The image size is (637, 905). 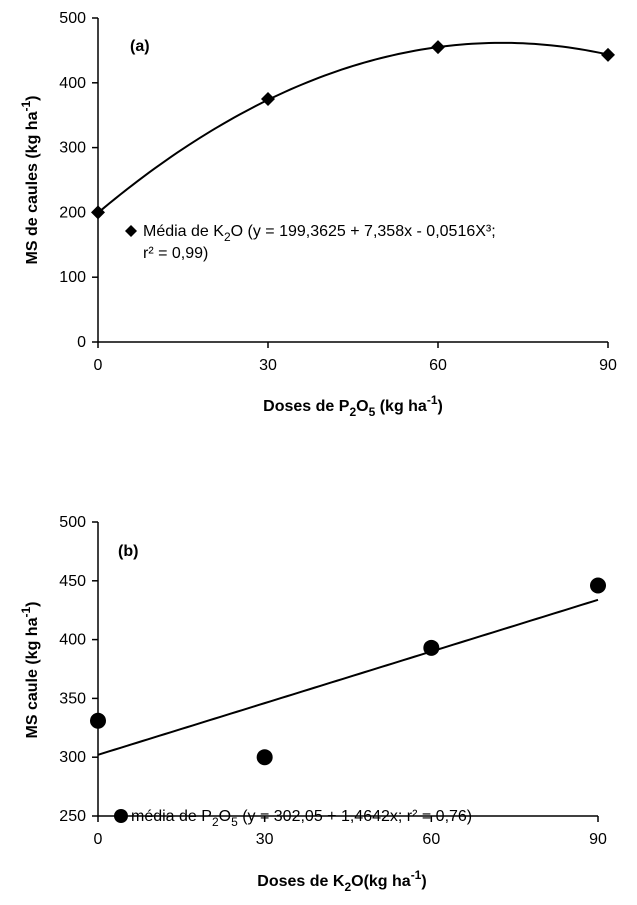 I want to click on x-axis-title-a: Doses de P2O5 (kg ha-1), so click(x=353, y=406).